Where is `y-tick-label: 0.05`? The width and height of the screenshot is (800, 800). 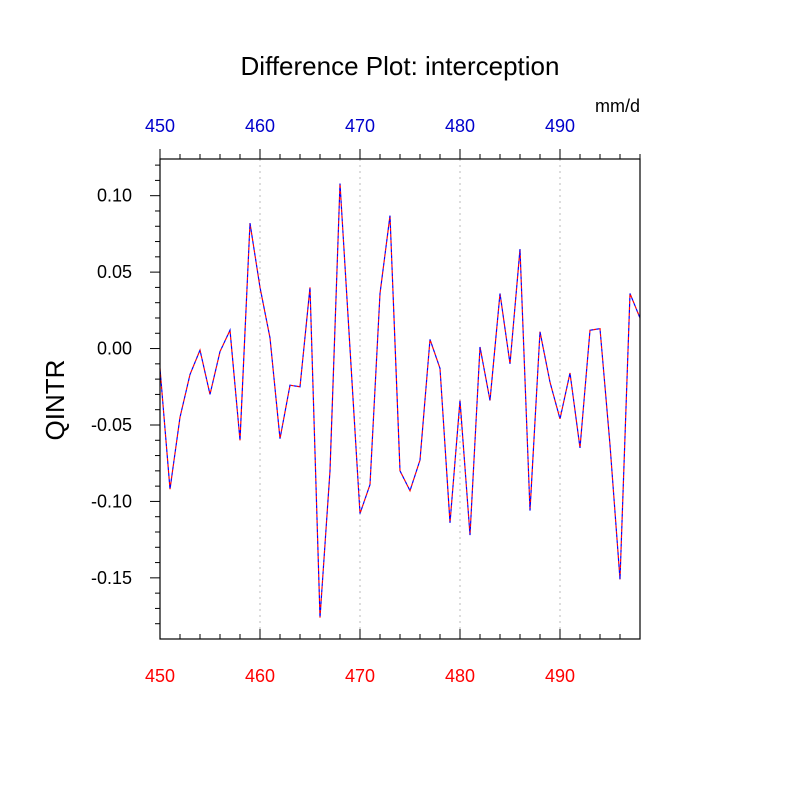
y-tick-label: 0.05 is located at coordinates (114, 272).